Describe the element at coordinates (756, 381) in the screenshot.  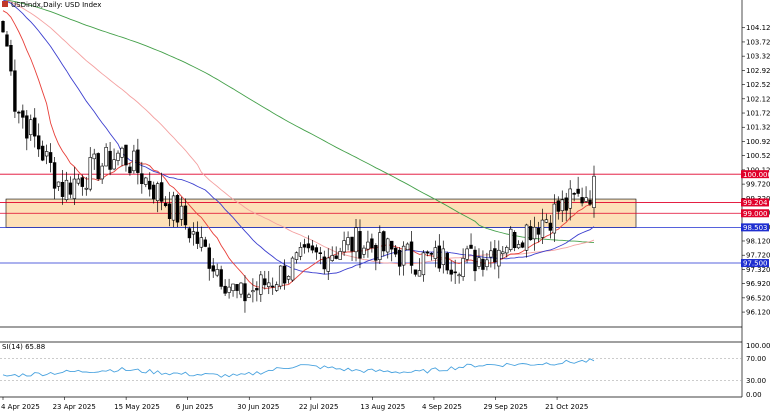
I see `rsi-tick-label-2: 30.00` at that location.